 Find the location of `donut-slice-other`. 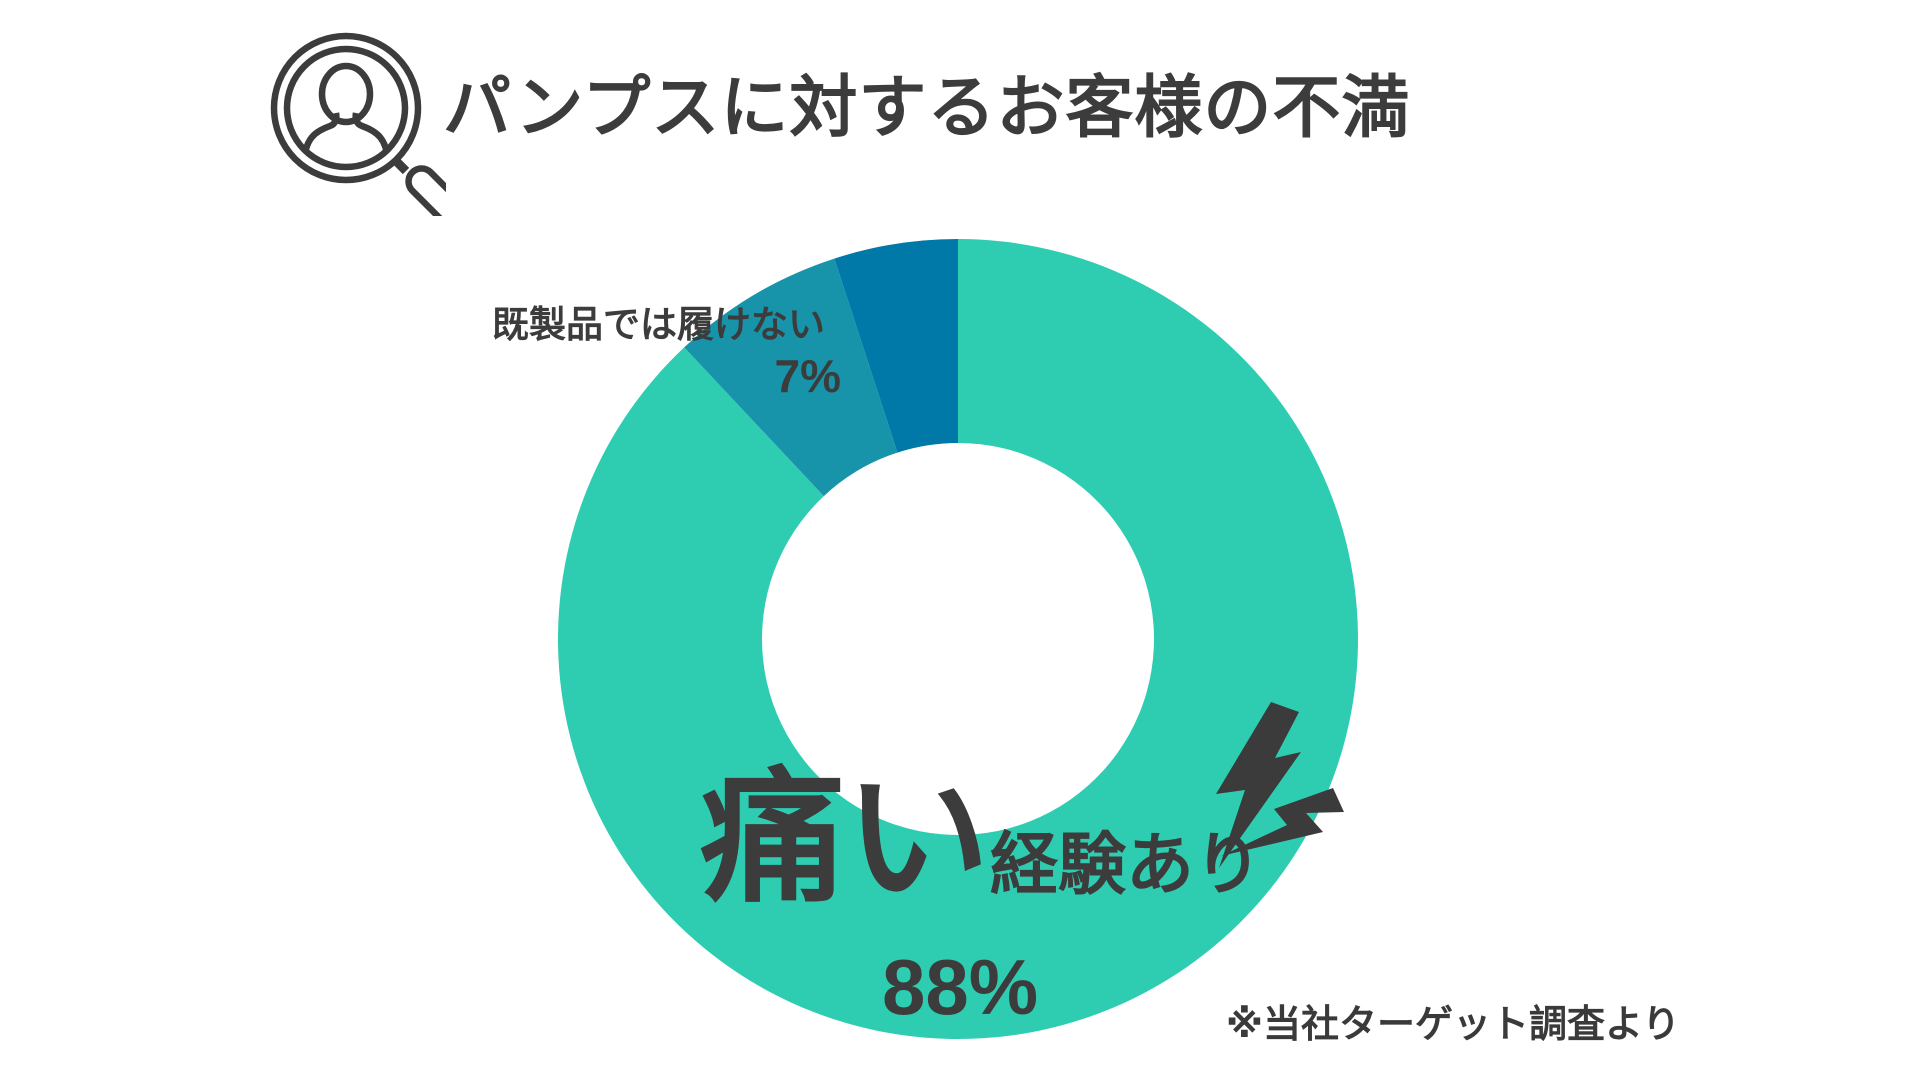

donut-slice-other is located at coordinates (896, 346).